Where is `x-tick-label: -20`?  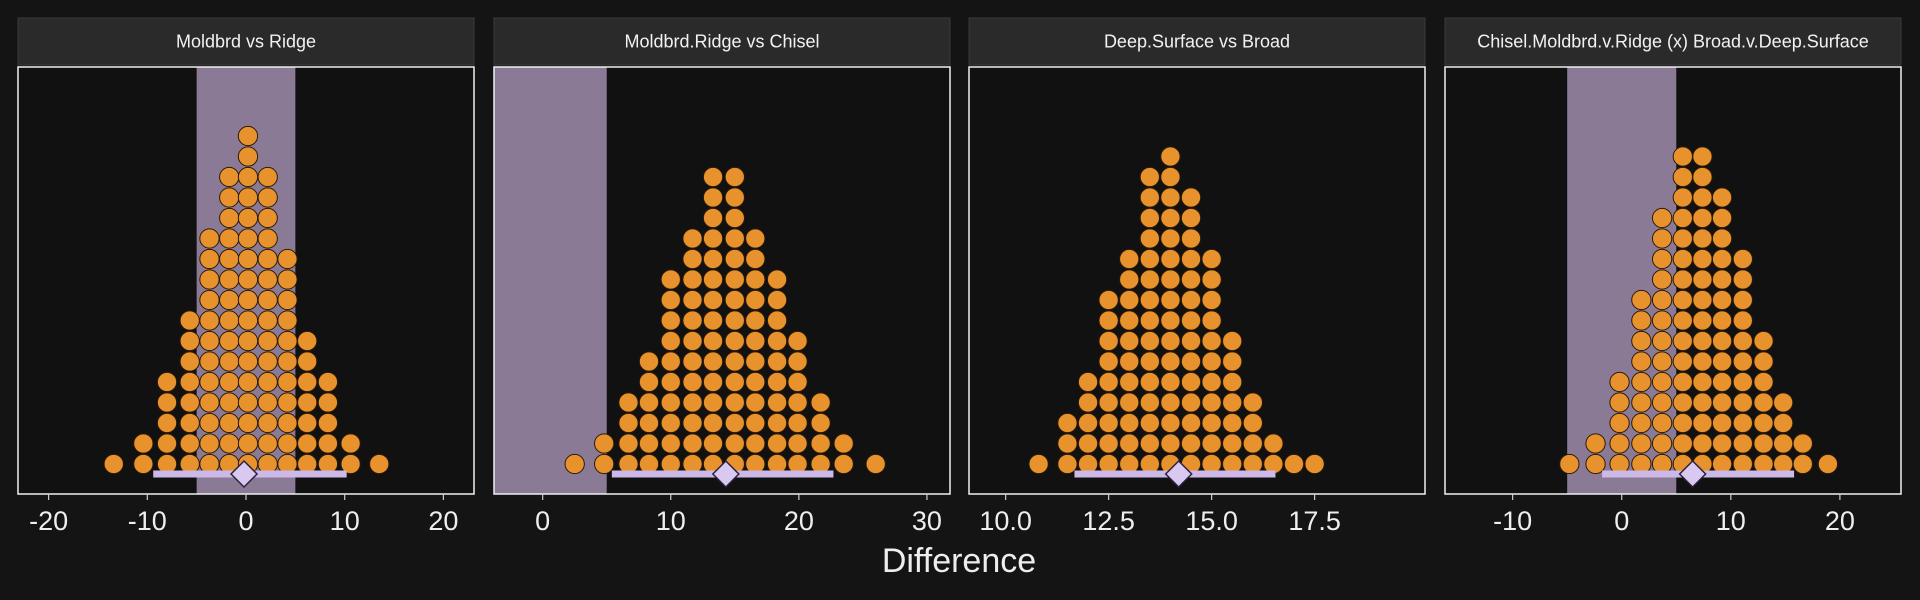 x-tick-label: -20 is located at coordinates (48, 521).